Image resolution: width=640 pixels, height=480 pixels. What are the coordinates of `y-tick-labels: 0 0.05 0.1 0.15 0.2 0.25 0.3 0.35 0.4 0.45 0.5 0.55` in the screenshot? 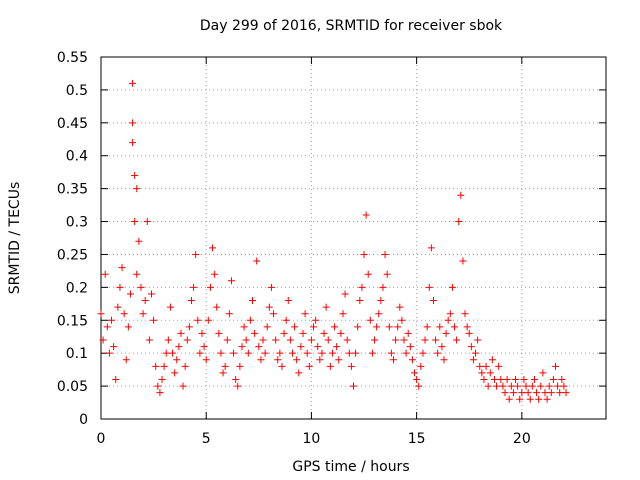 It's located at (72, 239).